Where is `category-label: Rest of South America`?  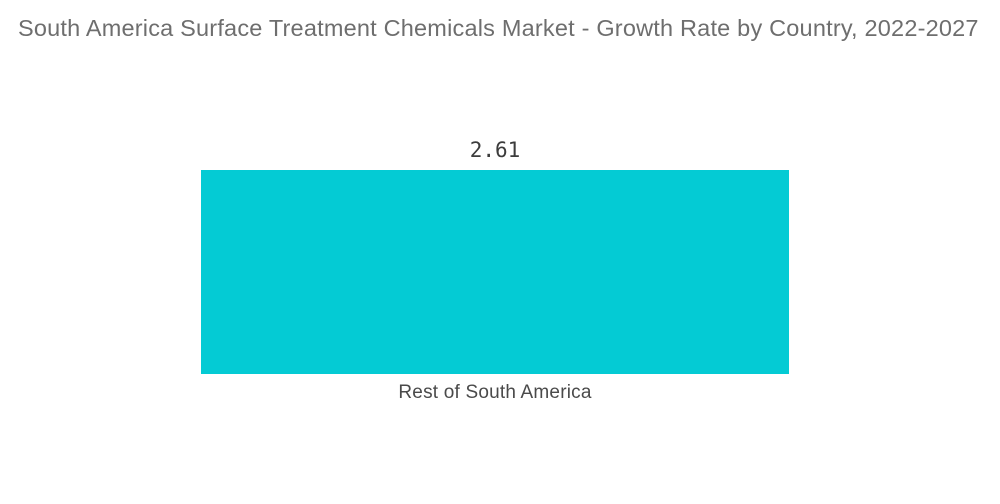 category-label: Rest of South America is located at coordinates (495, 392).